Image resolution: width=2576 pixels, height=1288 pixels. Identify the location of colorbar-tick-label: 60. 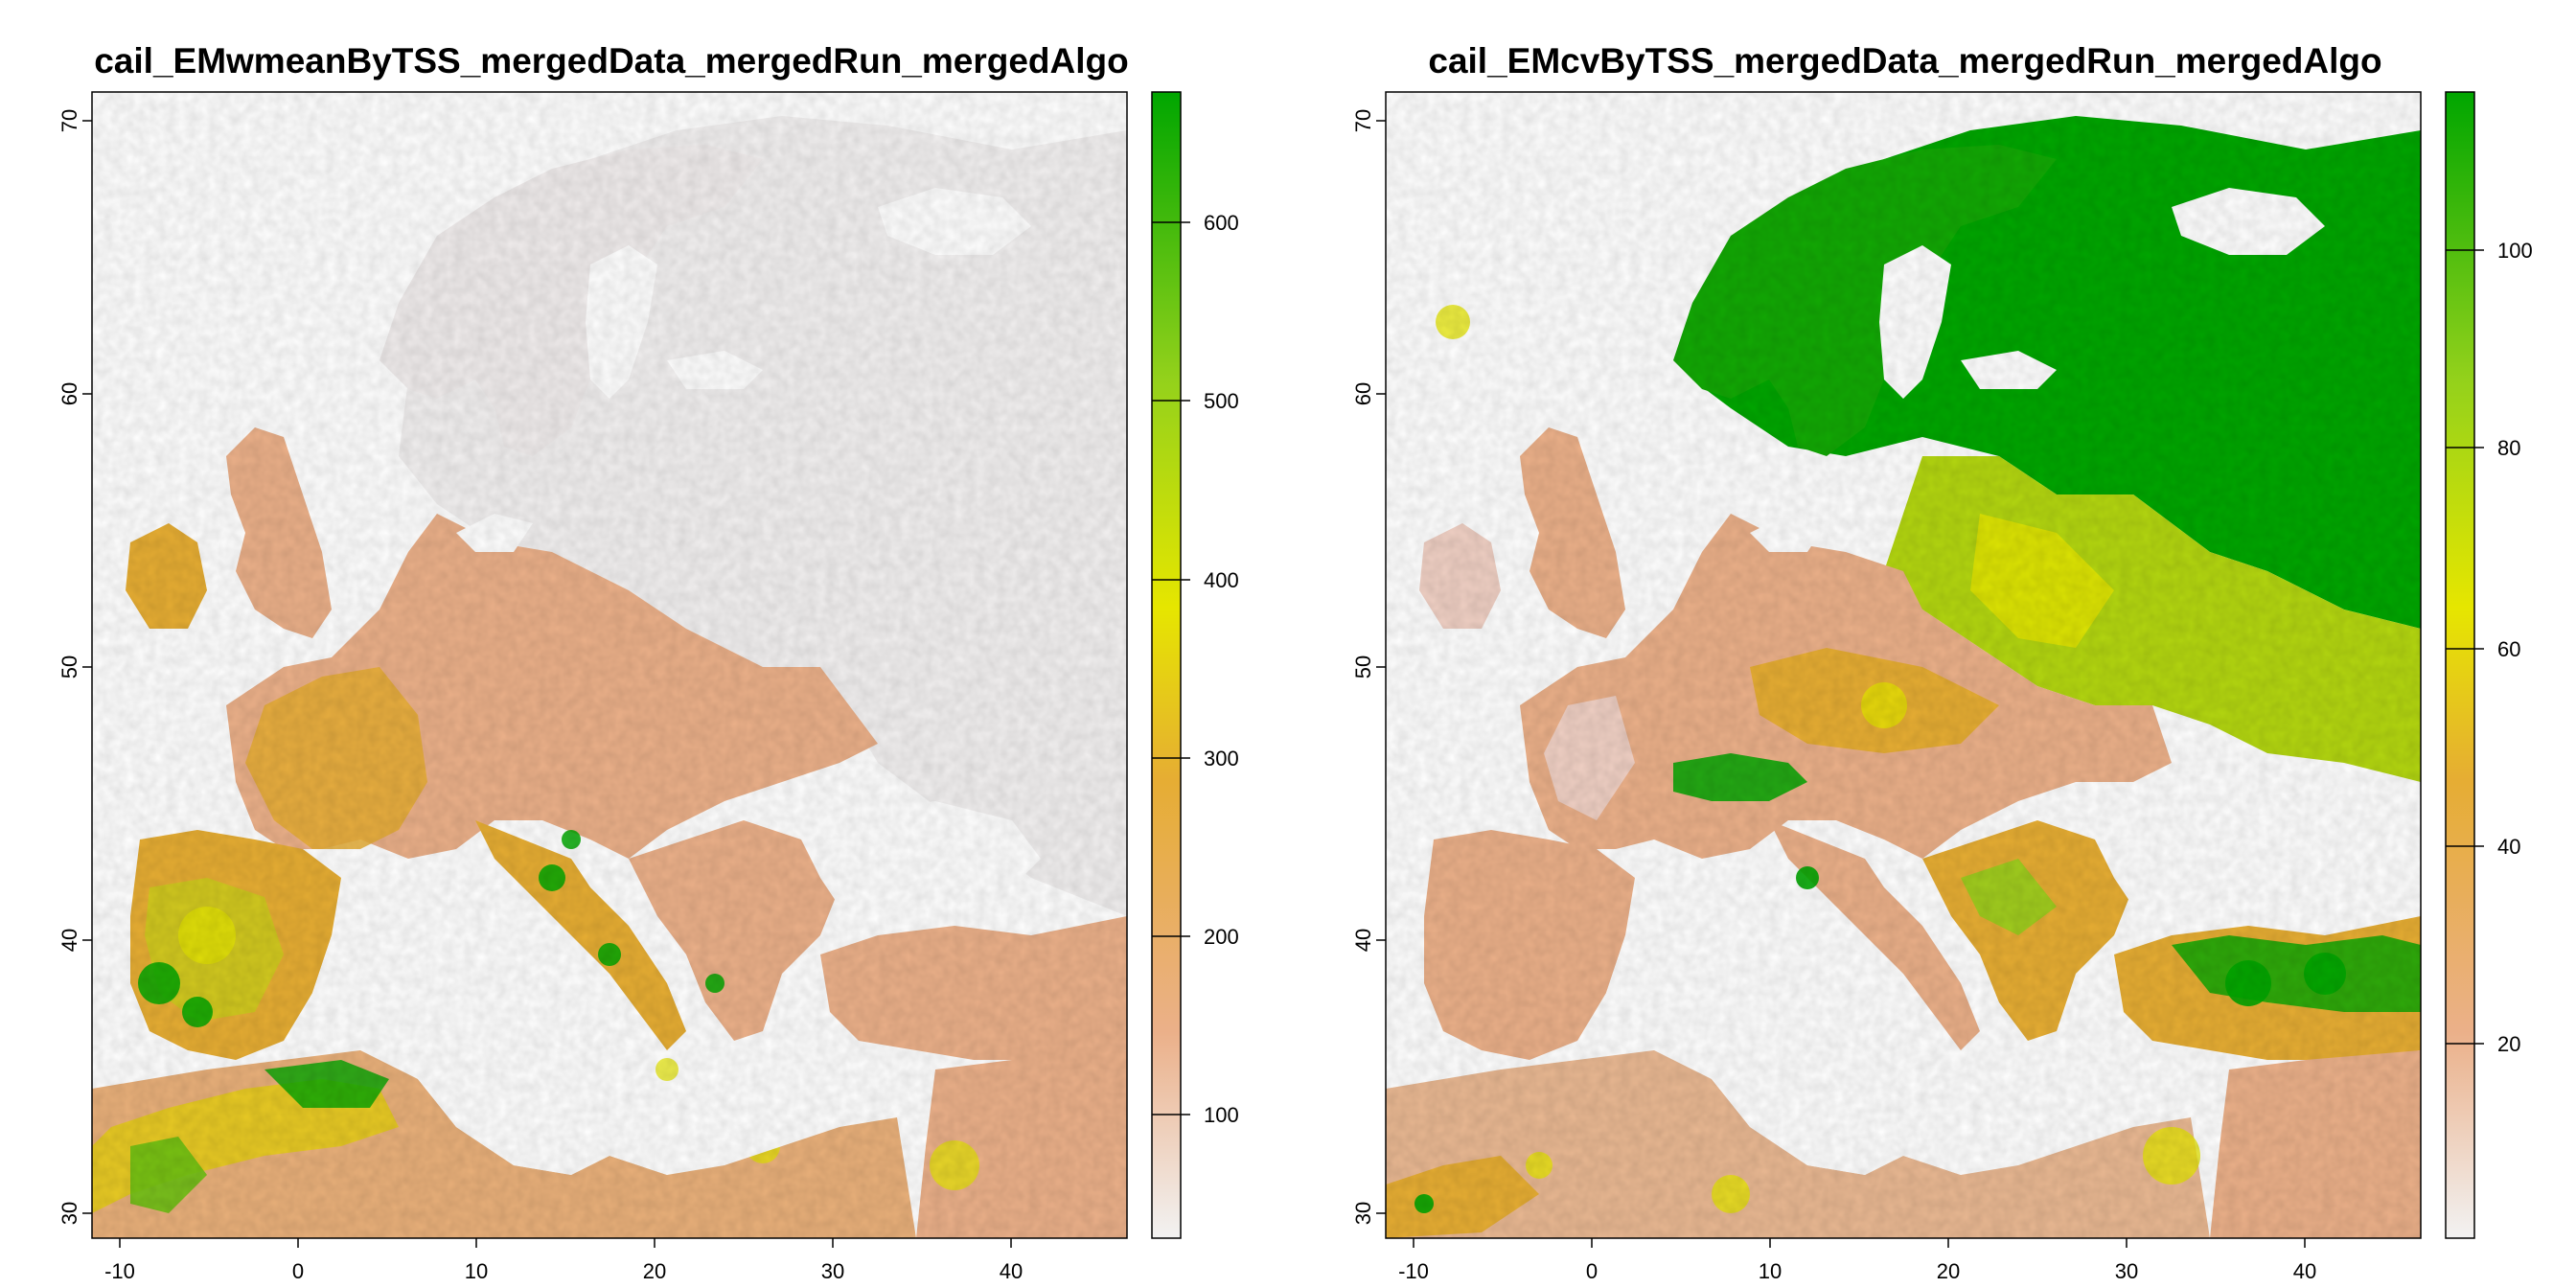
(2509, 649).